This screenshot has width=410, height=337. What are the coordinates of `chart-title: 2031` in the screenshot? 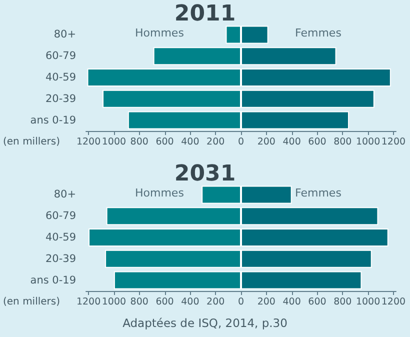 It's located at (205, 174).